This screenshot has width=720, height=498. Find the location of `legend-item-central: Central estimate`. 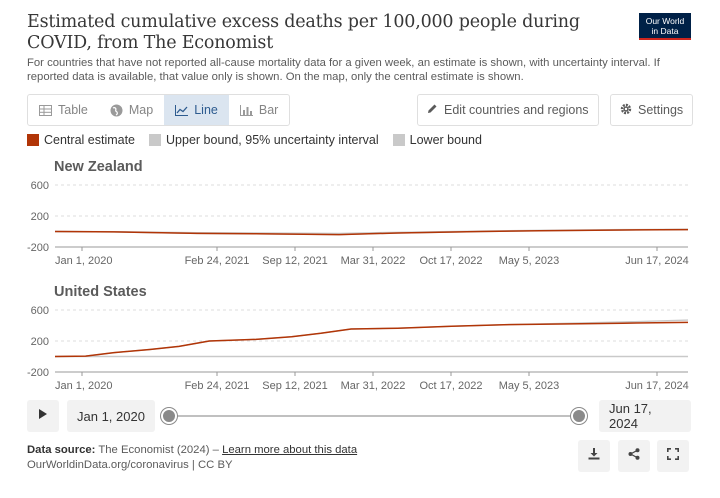

legend-item-central: Central estimate is located at coordinates (81, 140).